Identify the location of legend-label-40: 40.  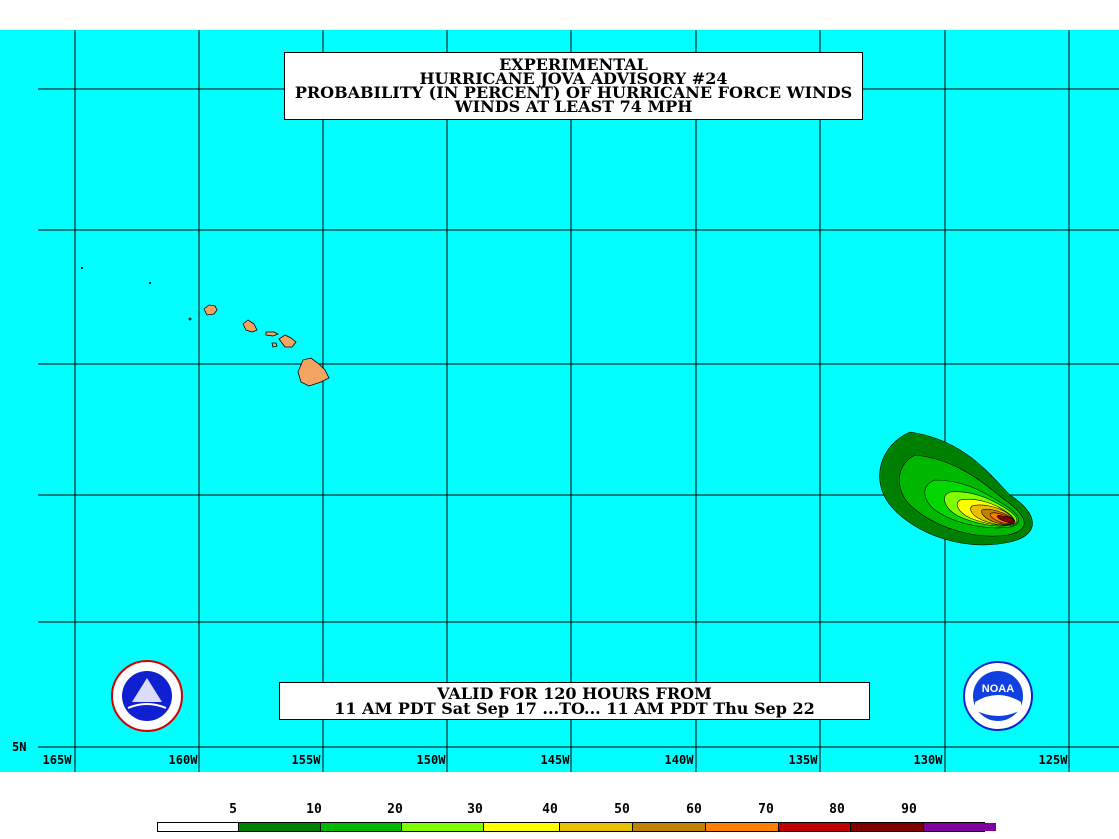
(550, 809).